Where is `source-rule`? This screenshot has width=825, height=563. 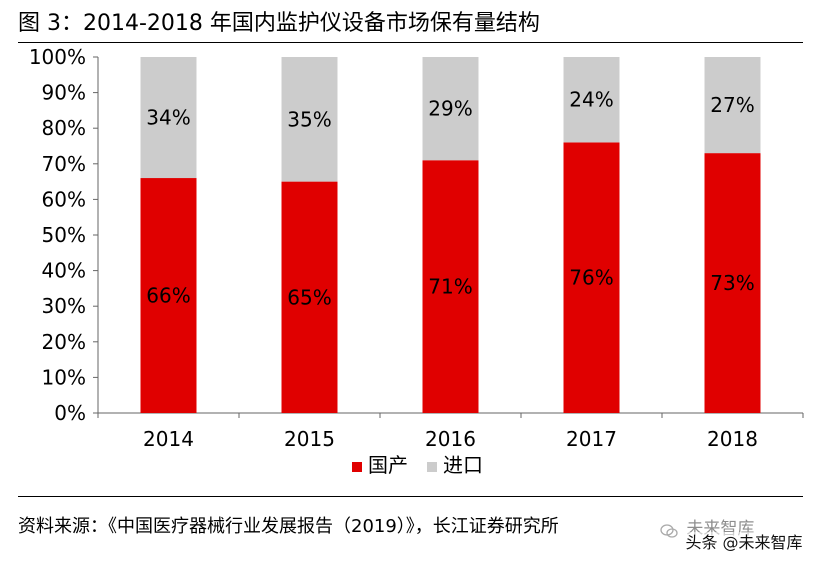
source-rule is located at coordinates (410, 496).